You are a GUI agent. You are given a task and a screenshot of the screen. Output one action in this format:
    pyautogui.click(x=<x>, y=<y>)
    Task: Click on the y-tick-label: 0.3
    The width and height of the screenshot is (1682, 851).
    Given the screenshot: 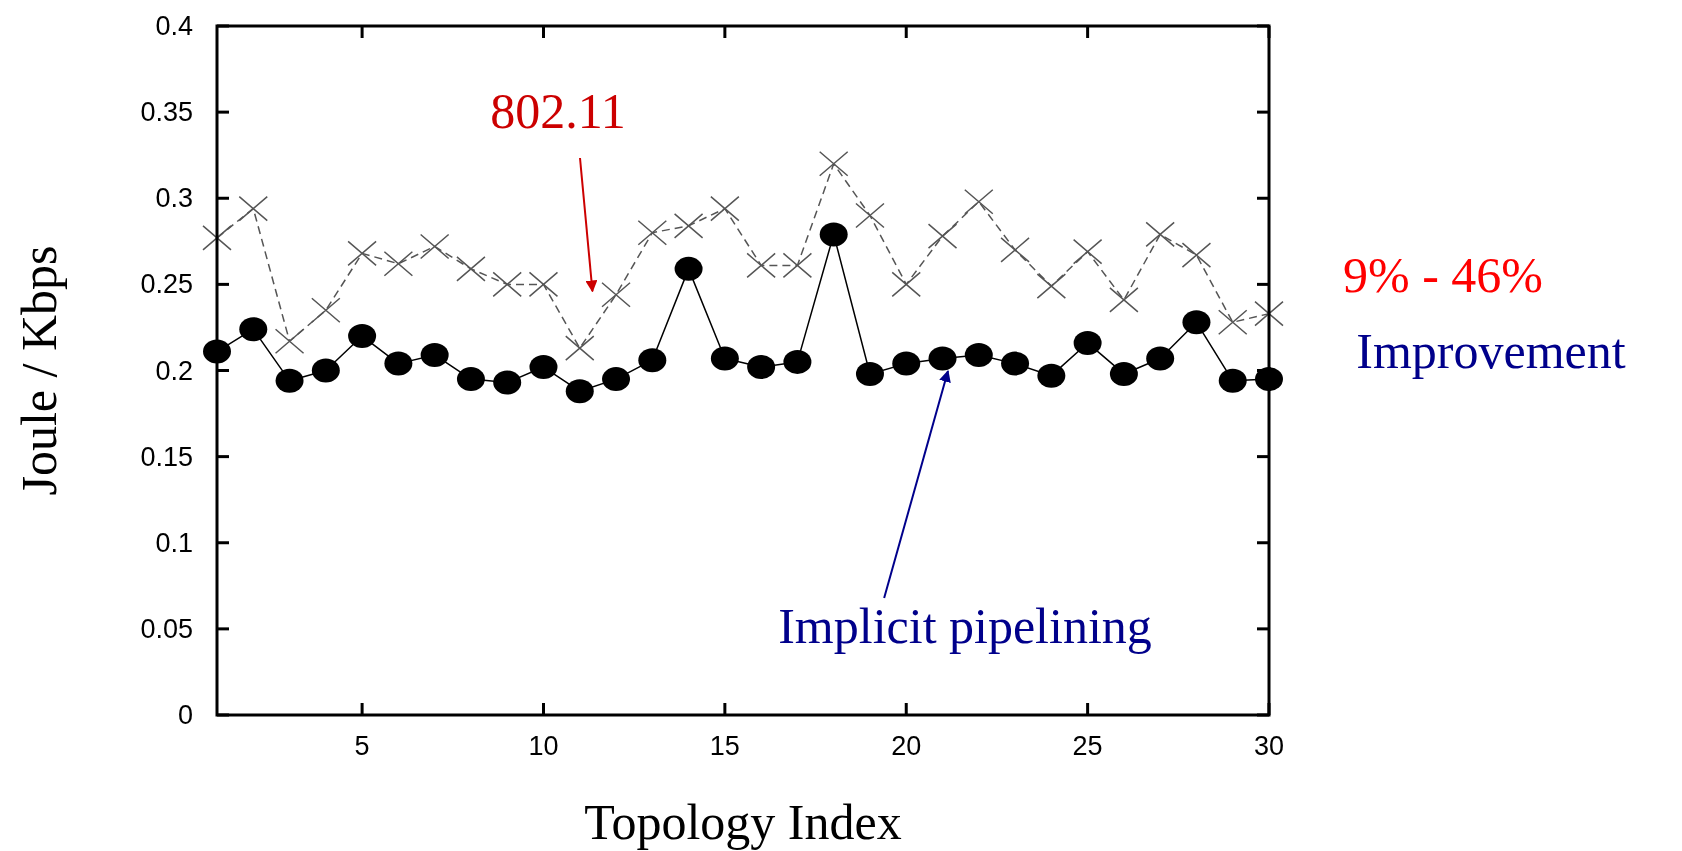 What is the action you would take?
    pyautogui.click(x=174, y=198)
    